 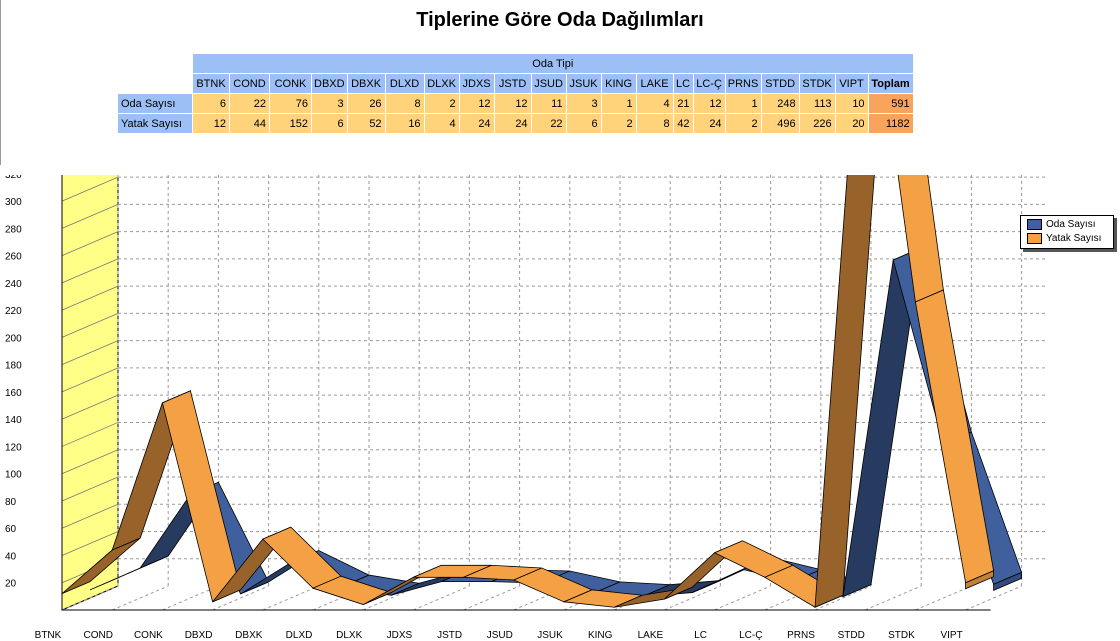 What do you see at coordinates (1034, 238) in the screenshot?
I see `legend-swatch-yatak` at bounding box center [1034, 238].